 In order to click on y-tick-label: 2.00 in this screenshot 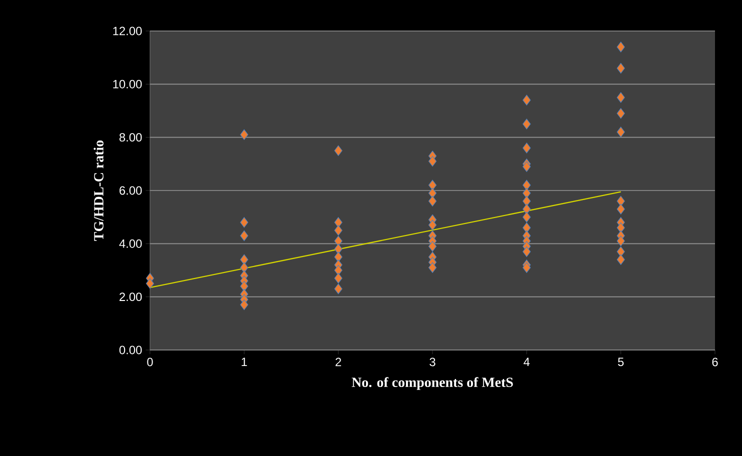, I will do `click(131, 297)`.